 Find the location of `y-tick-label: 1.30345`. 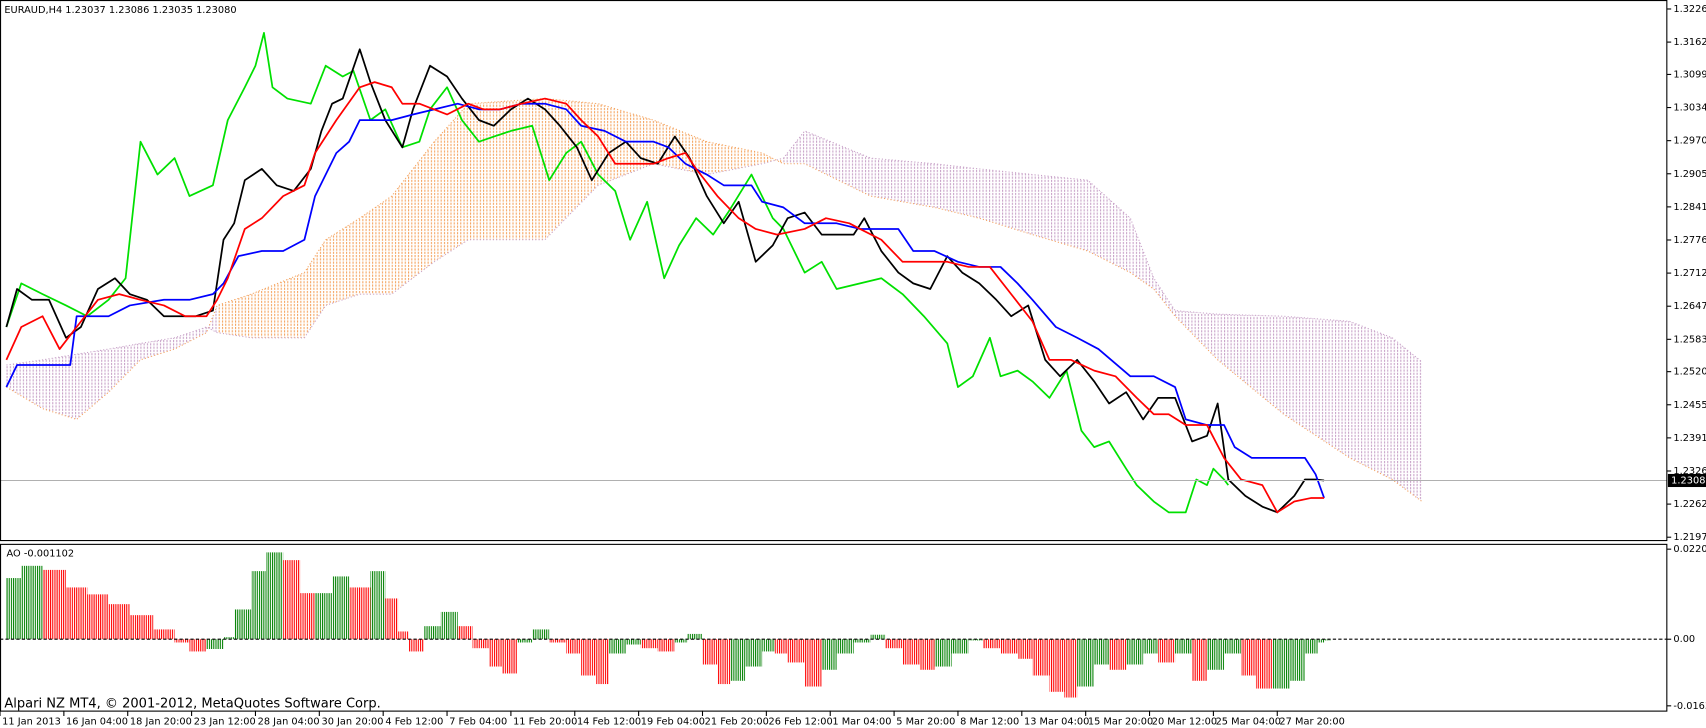

y-tick-label: 1.30345 is located at coordinates (1689, 108).